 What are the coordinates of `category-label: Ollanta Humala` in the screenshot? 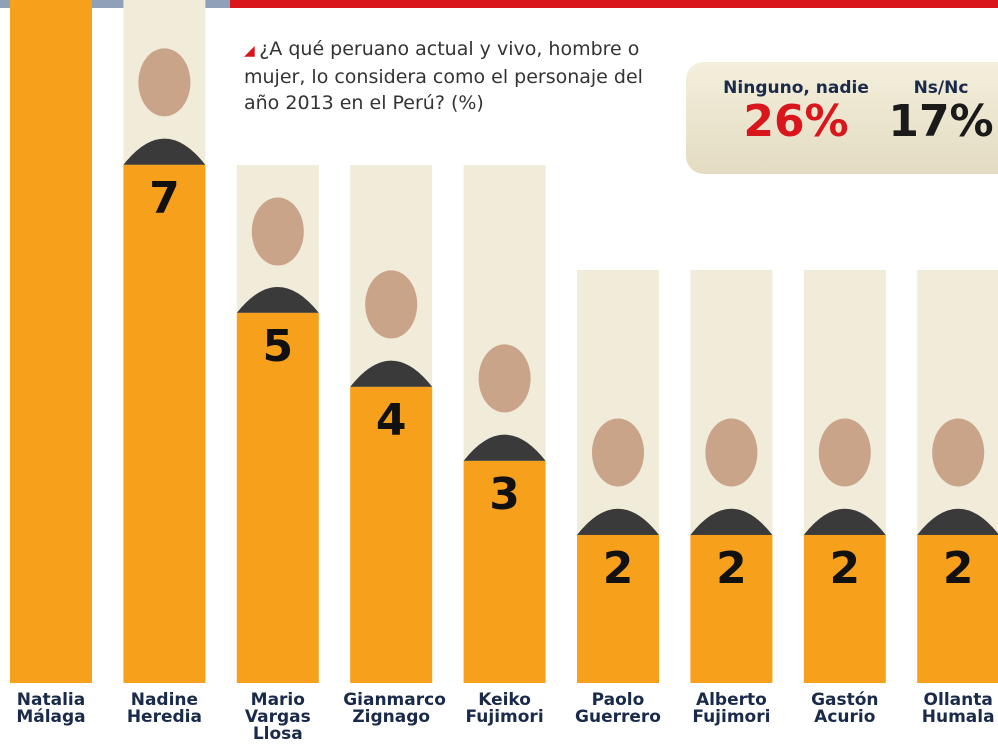 It's located at (958, 708).